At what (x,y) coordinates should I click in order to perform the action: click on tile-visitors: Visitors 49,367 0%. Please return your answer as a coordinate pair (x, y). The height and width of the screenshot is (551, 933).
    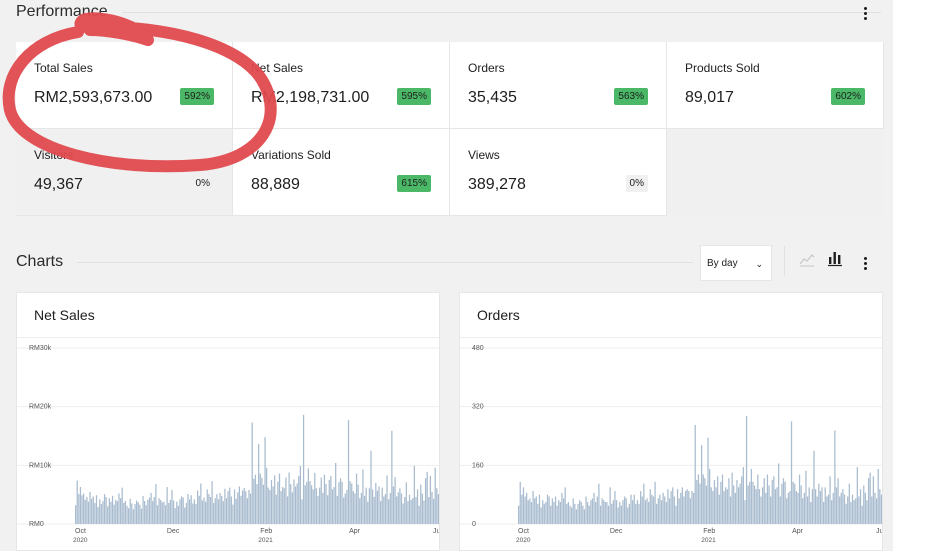
    Looking at the image, I should click on (124, 172).